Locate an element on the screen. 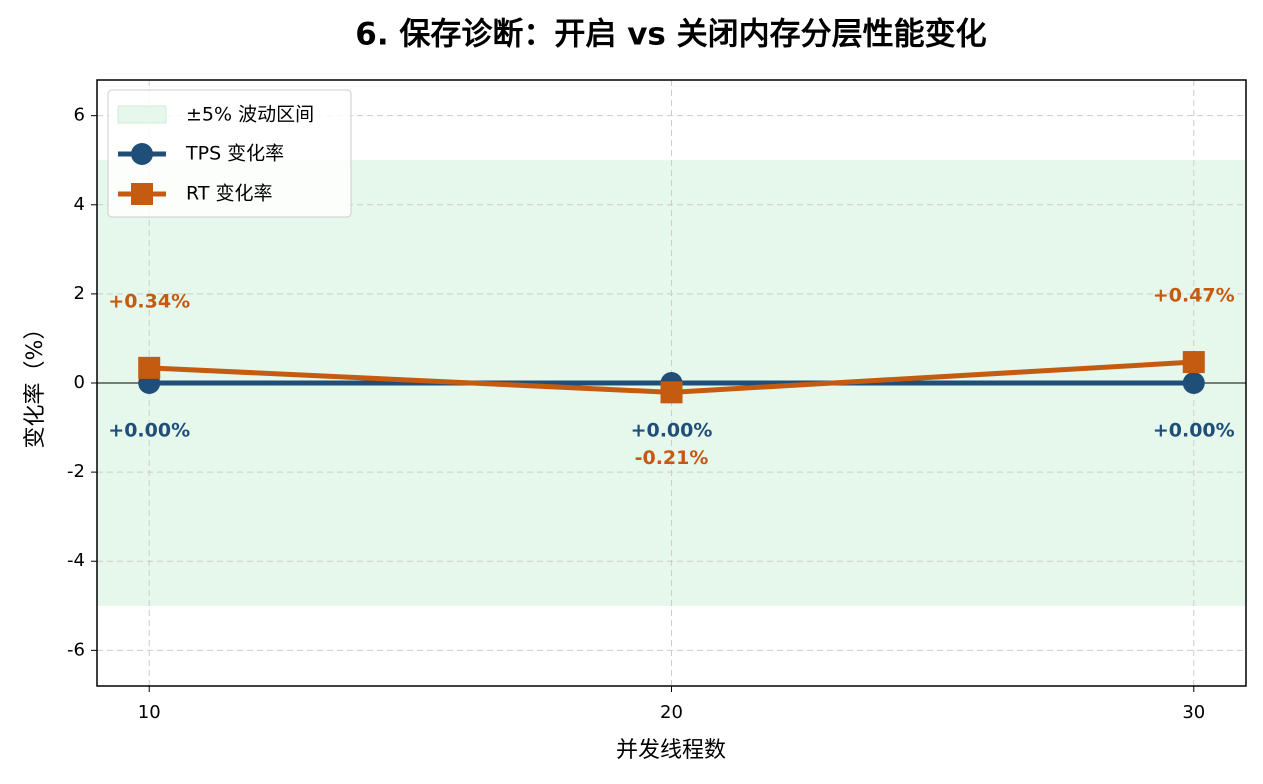 Image resolution: width=1263 pixels, height=784 pixels. data-label: -0.21% is located at coordinates (672, 458).